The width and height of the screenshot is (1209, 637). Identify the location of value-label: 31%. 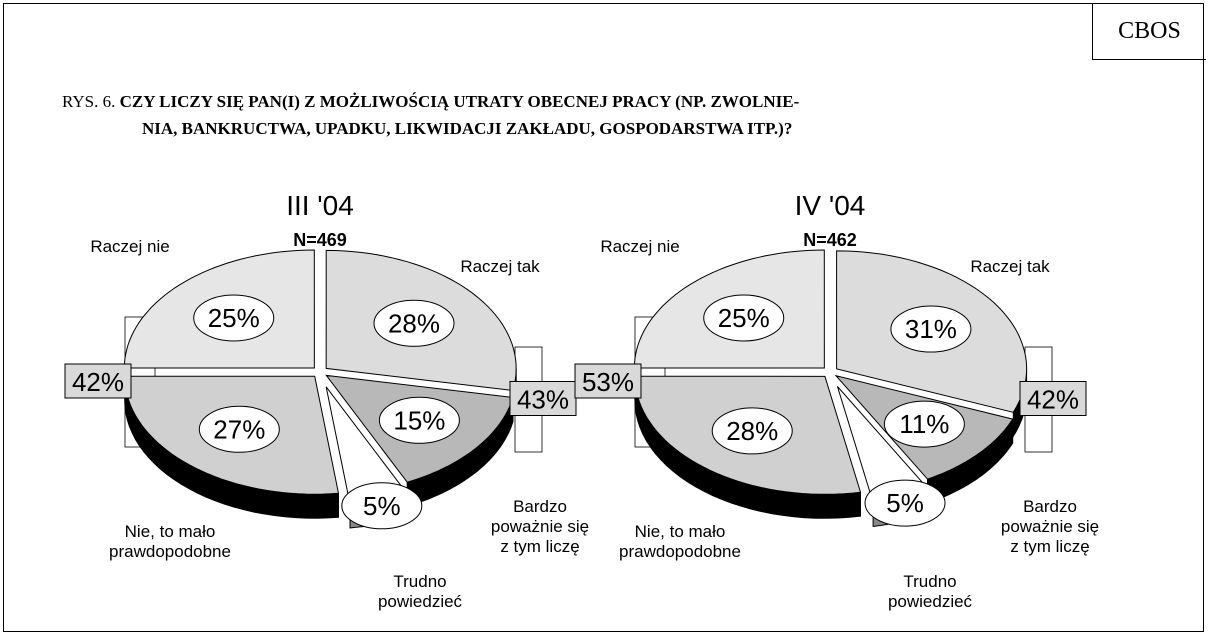
(931, 329).